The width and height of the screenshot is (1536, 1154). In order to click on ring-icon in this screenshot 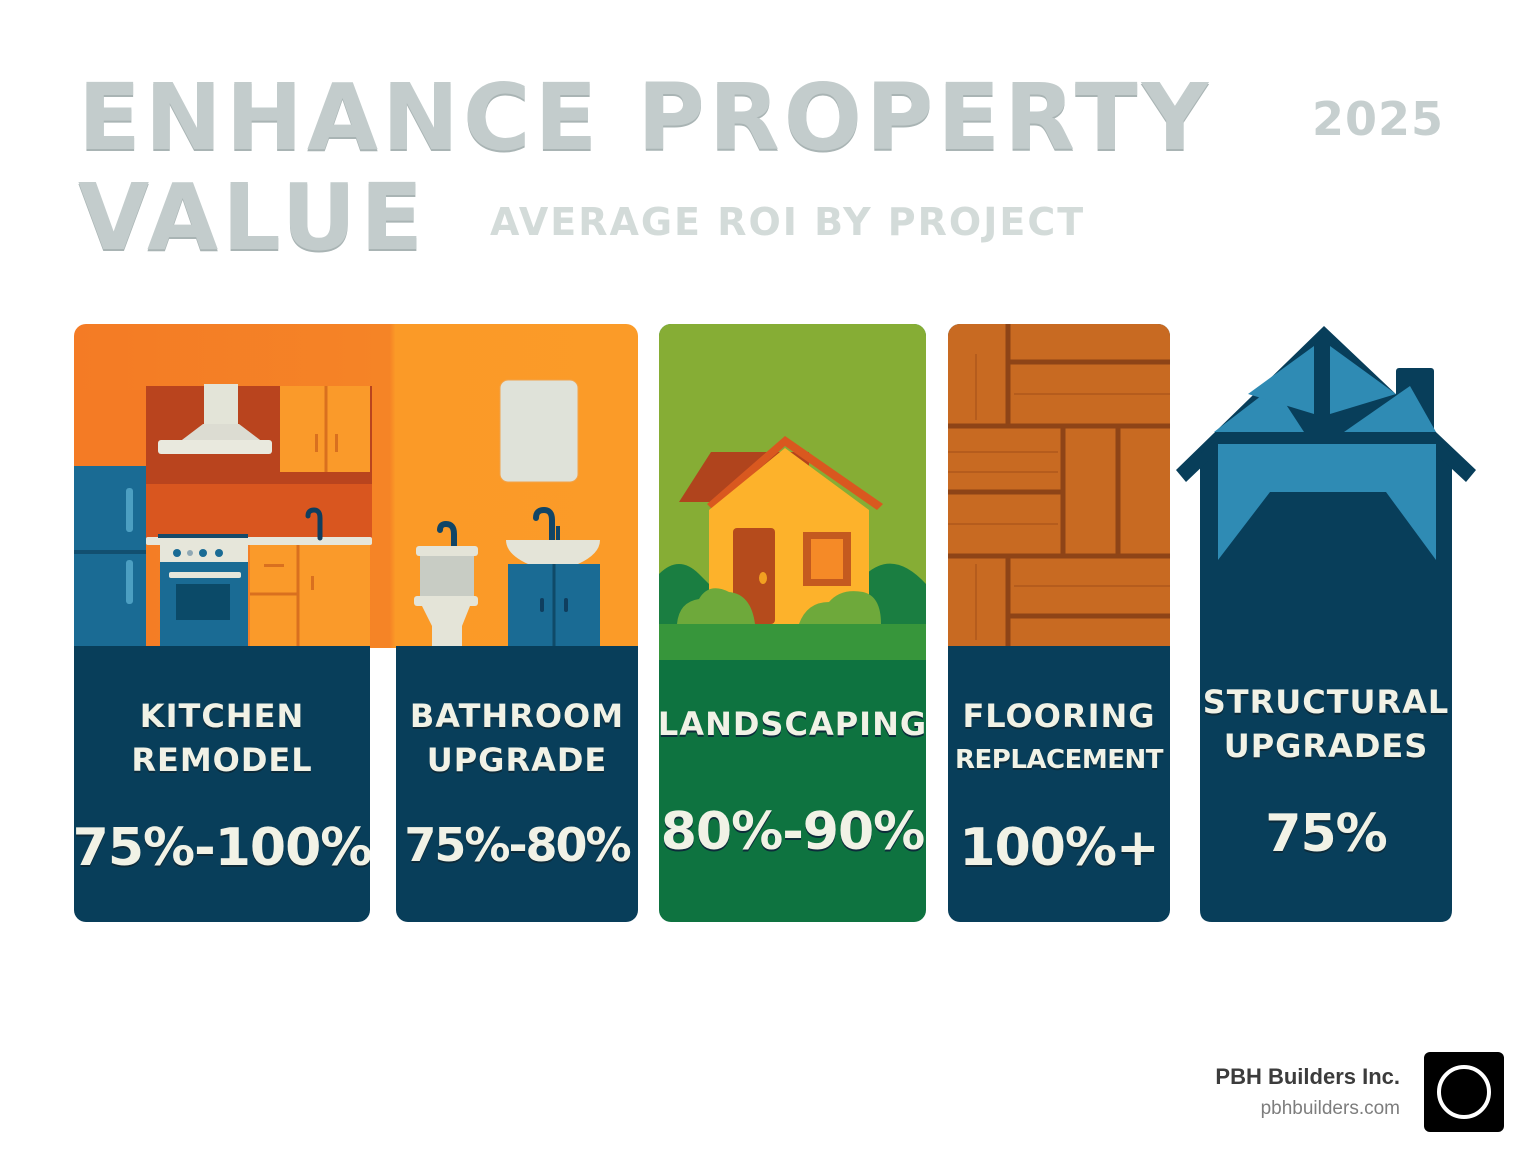, I will do `click(1464, 1092)`.